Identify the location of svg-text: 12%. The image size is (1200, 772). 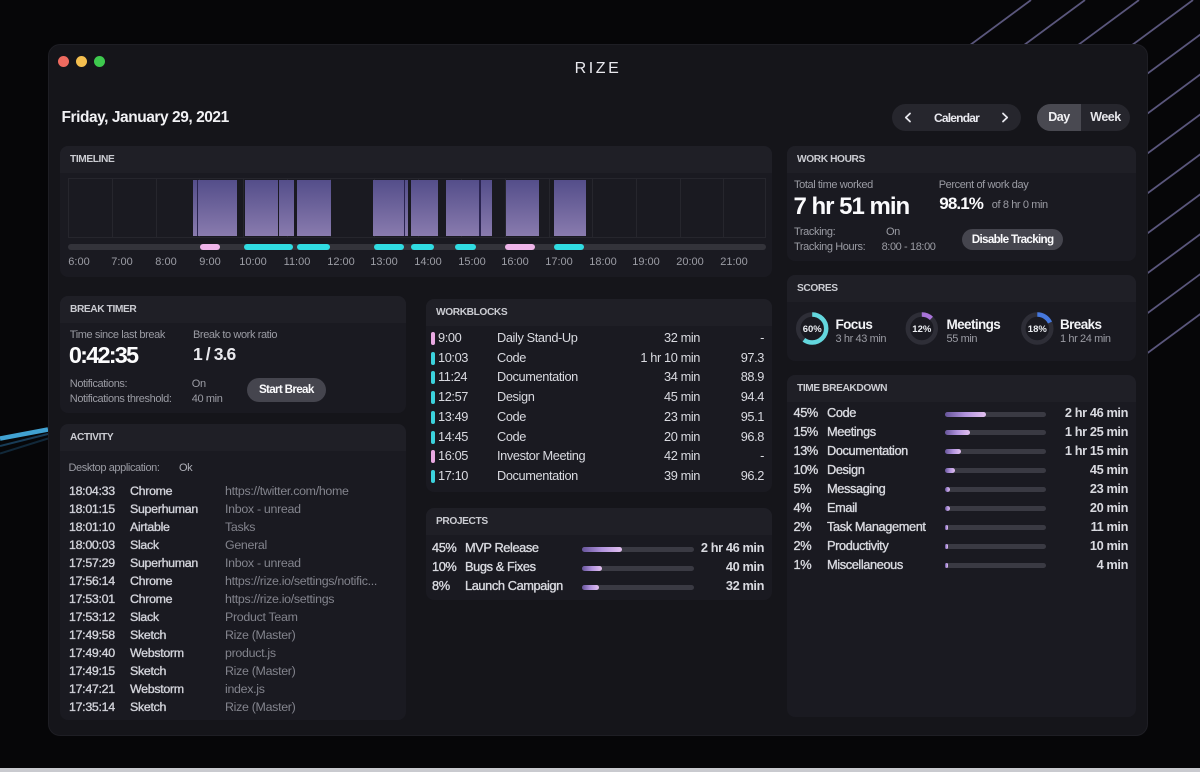
(922, 329).